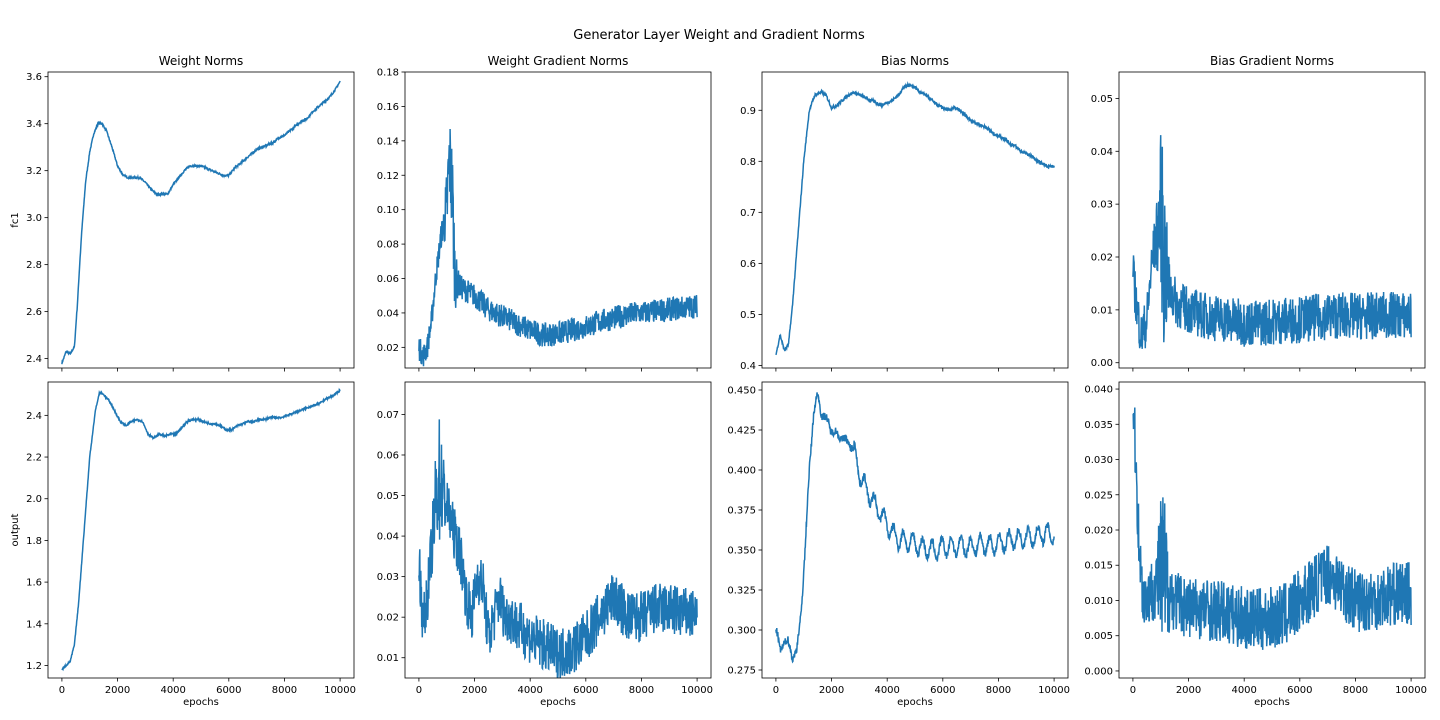 The height and width of the screenshot is (720, 1440). What do you see at coordinates (697, 690) in the screenshot?
I see `x-tick-label: 10000` at bounding box center [697, 690].